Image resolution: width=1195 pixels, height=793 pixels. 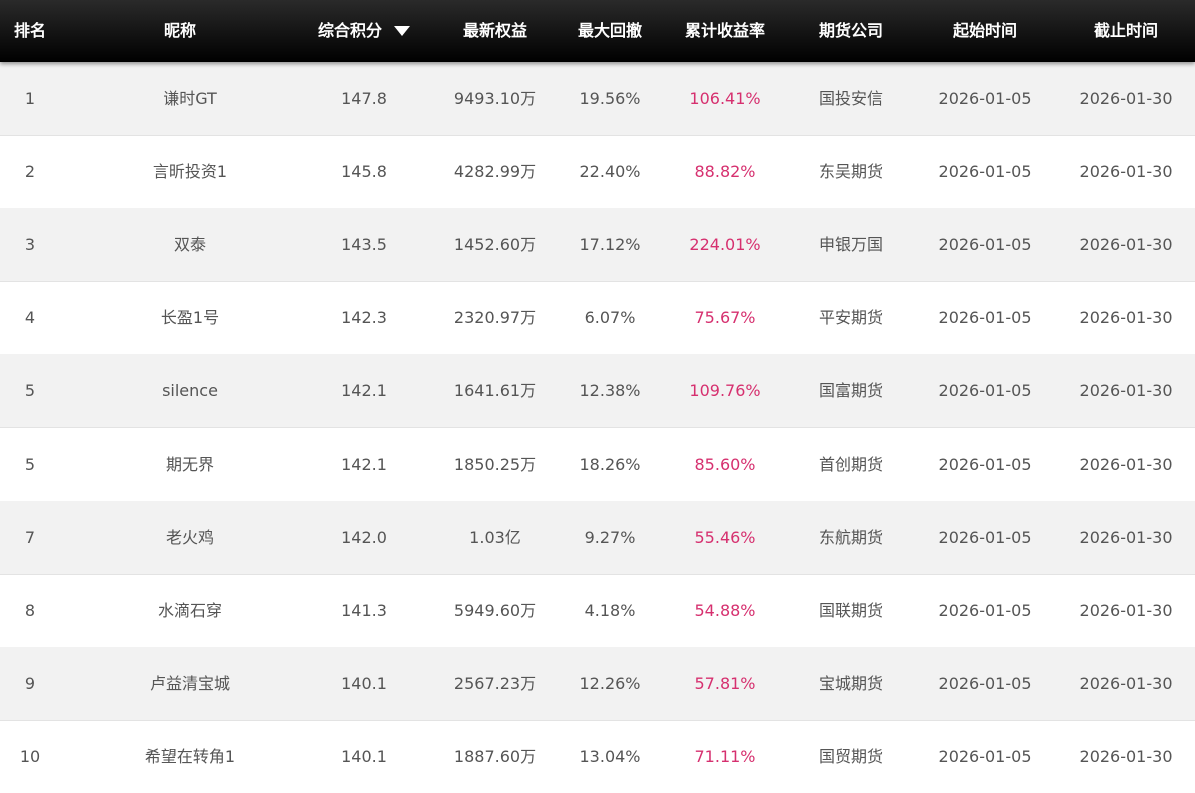 I want to click on table-cell: 老火鸡, so click(x=190, y=537).